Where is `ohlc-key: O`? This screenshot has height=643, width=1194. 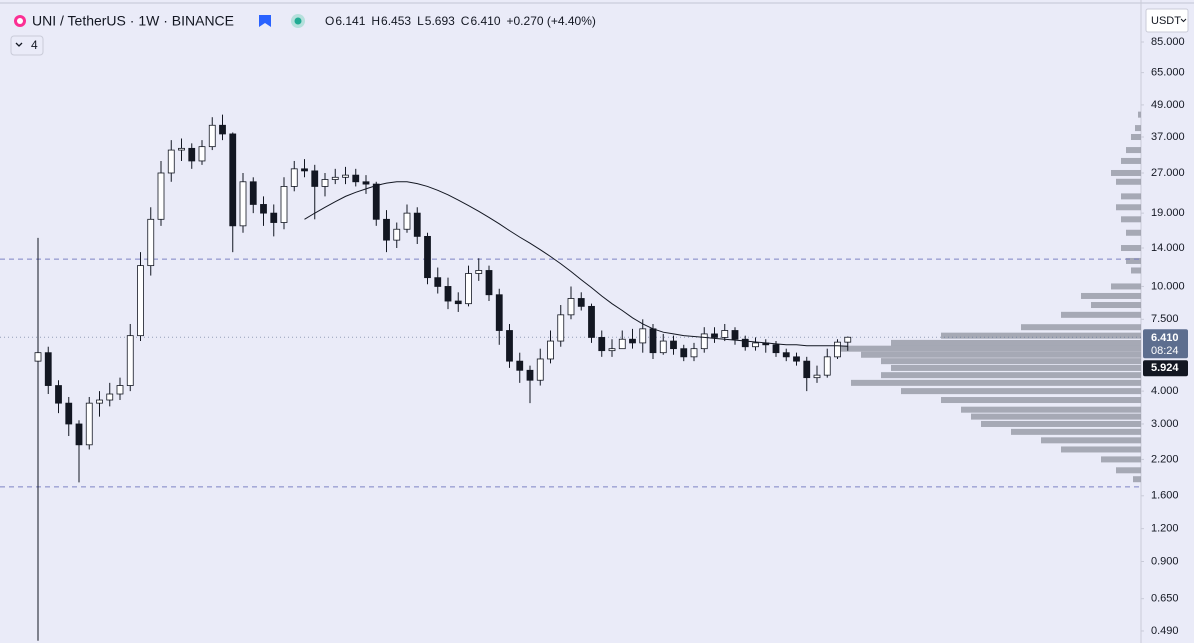 ohlc-key: O is located at coordinates (329, 21).